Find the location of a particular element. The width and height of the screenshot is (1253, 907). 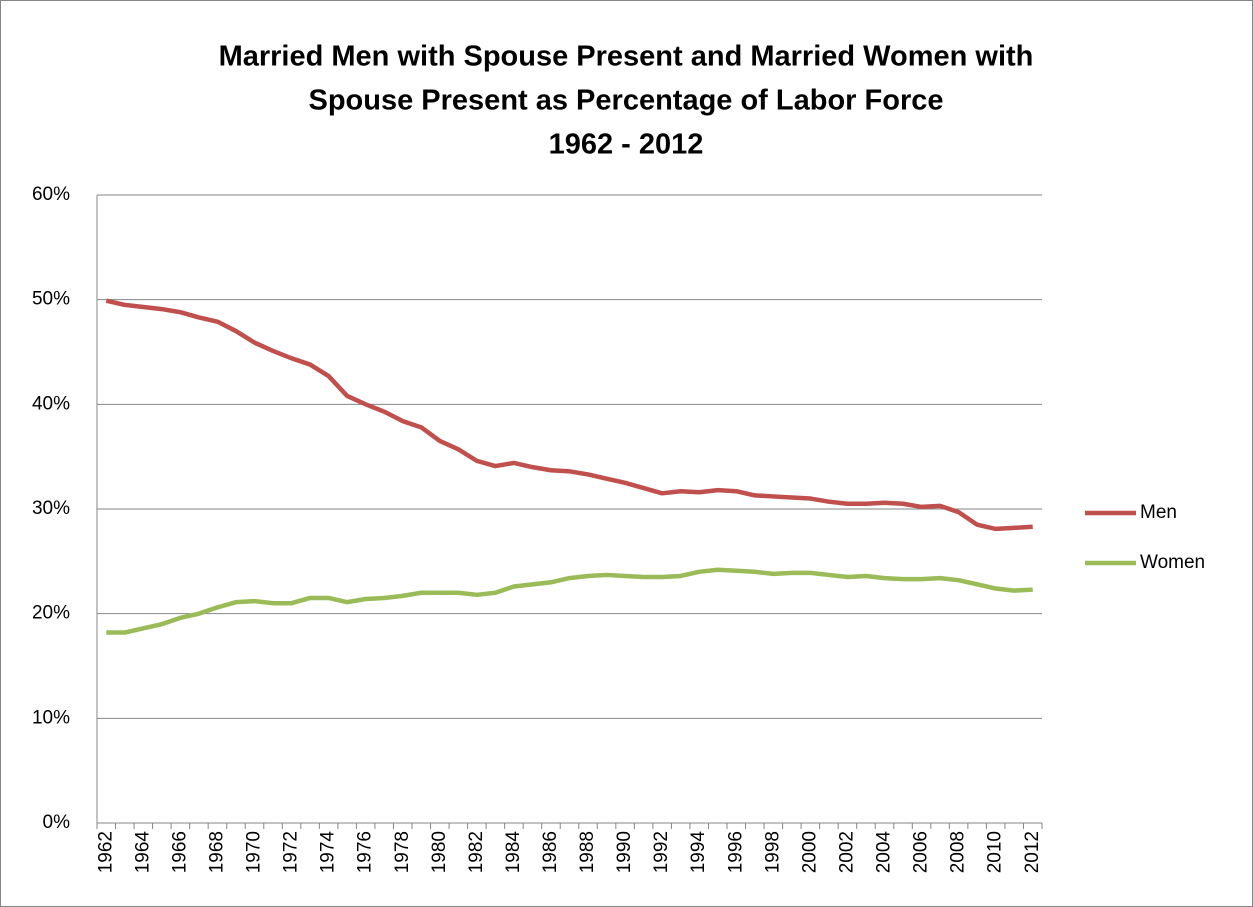

y-tick-label: 60% is located at coordinates (51, 194).